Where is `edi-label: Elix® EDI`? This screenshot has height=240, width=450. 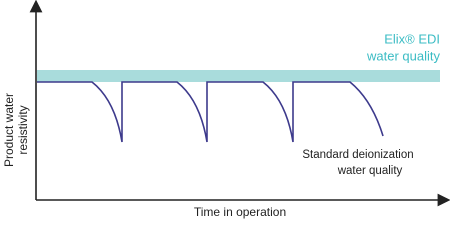
edi-label: Elix® EDI is located at coordinates (412, 38).